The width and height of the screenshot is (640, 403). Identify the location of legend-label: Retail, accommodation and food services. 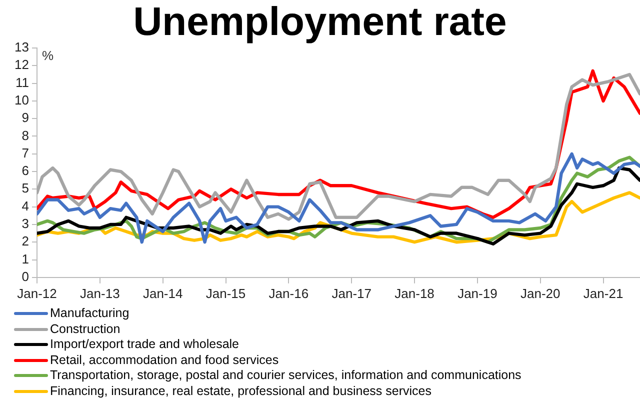
(164, 360).